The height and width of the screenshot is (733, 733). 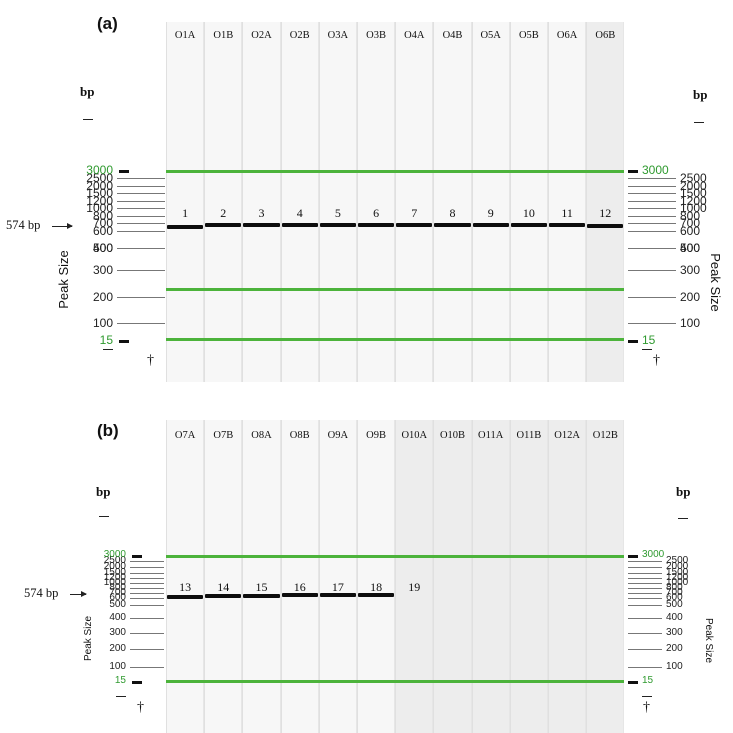 What do you see at coordinates (338, 35) in the screenshot?
I see `lane-label: O3A` at bounding box center [338, 35].